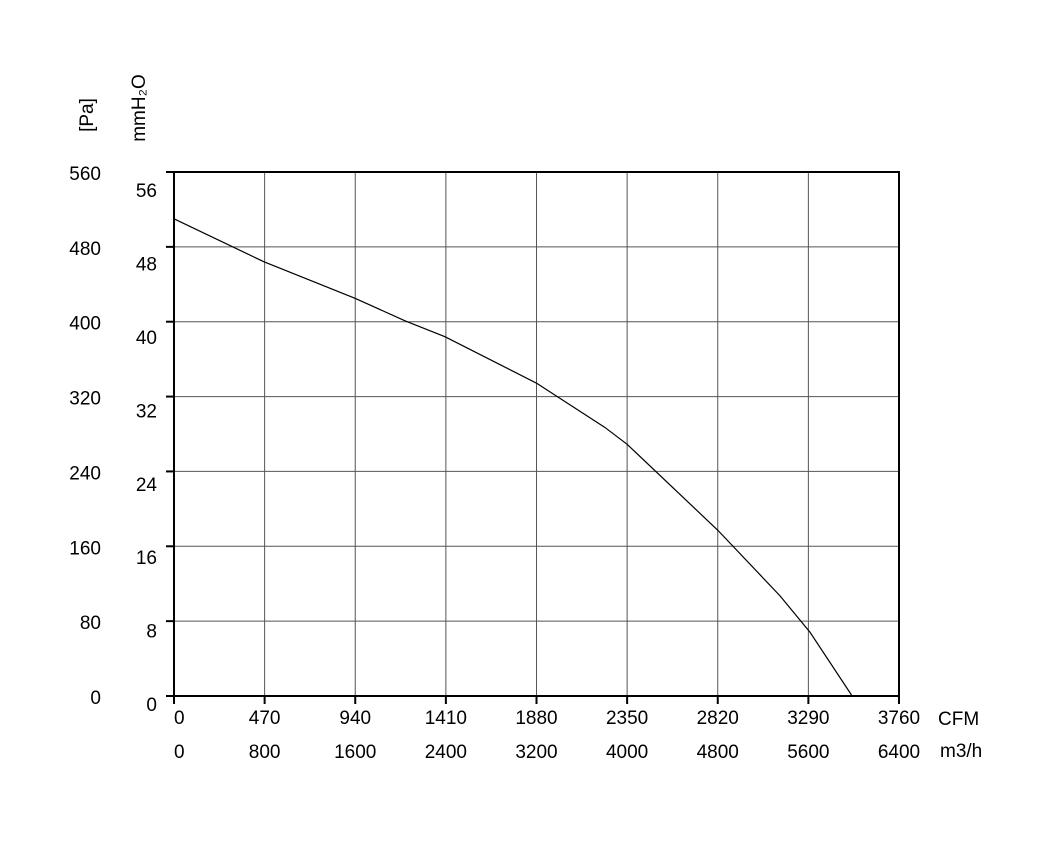 This screenshot has width=1050, height=856. I want to click on x-tick-label: 3290, so click(808, 718).